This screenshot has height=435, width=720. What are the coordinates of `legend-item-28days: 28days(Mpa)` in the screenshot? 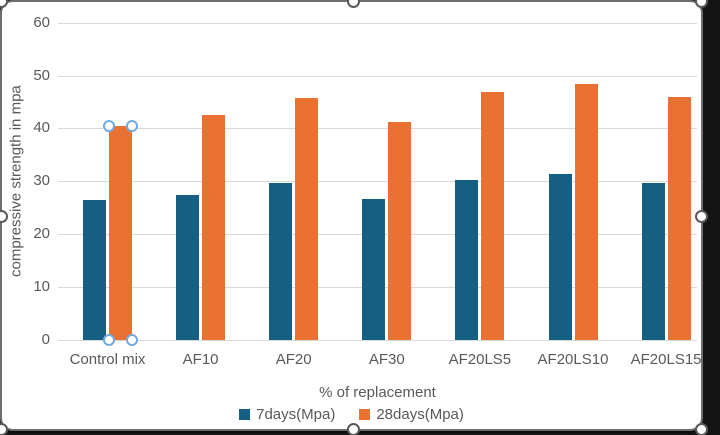 It's located at (411, 414).